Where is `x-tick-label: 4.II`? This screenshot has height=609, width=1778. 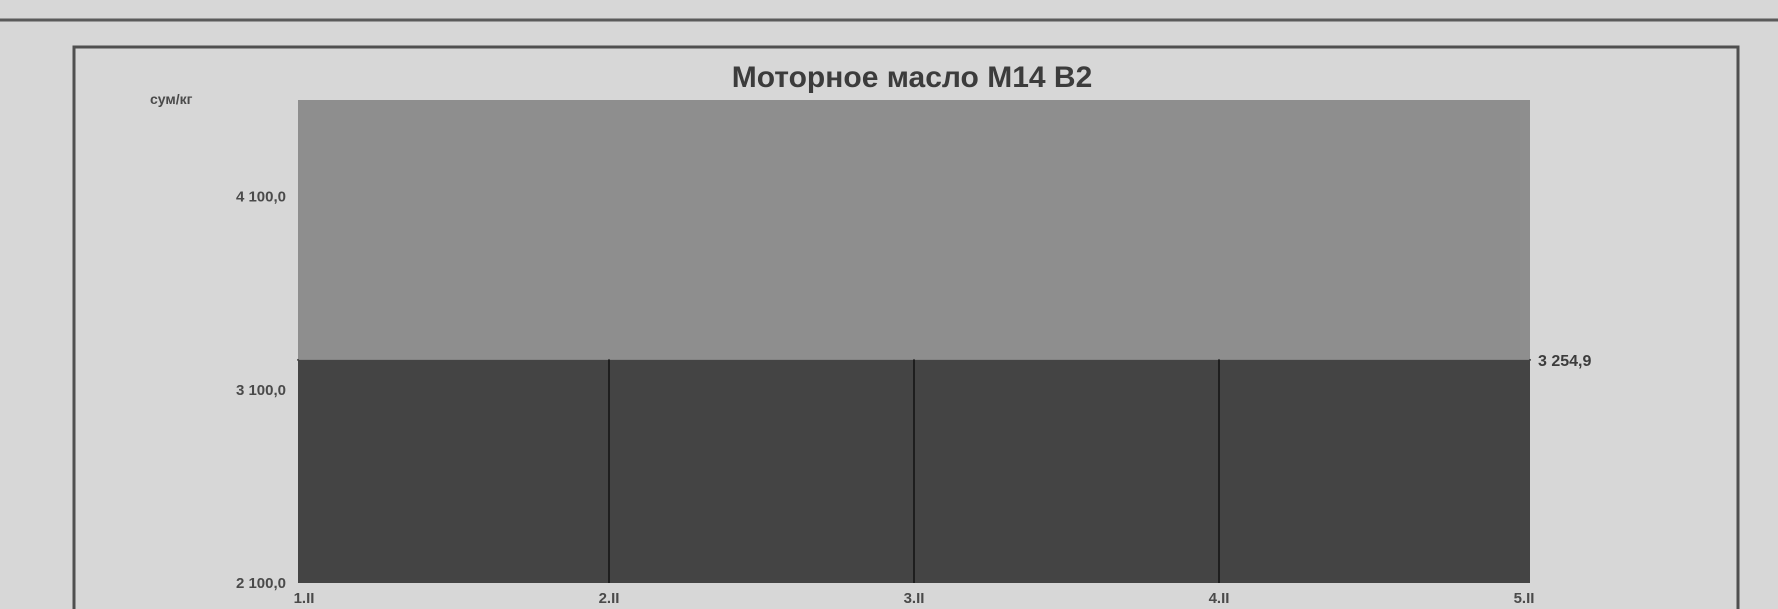 x-tick-label: 4.II is located at coordinates (1219, 598).